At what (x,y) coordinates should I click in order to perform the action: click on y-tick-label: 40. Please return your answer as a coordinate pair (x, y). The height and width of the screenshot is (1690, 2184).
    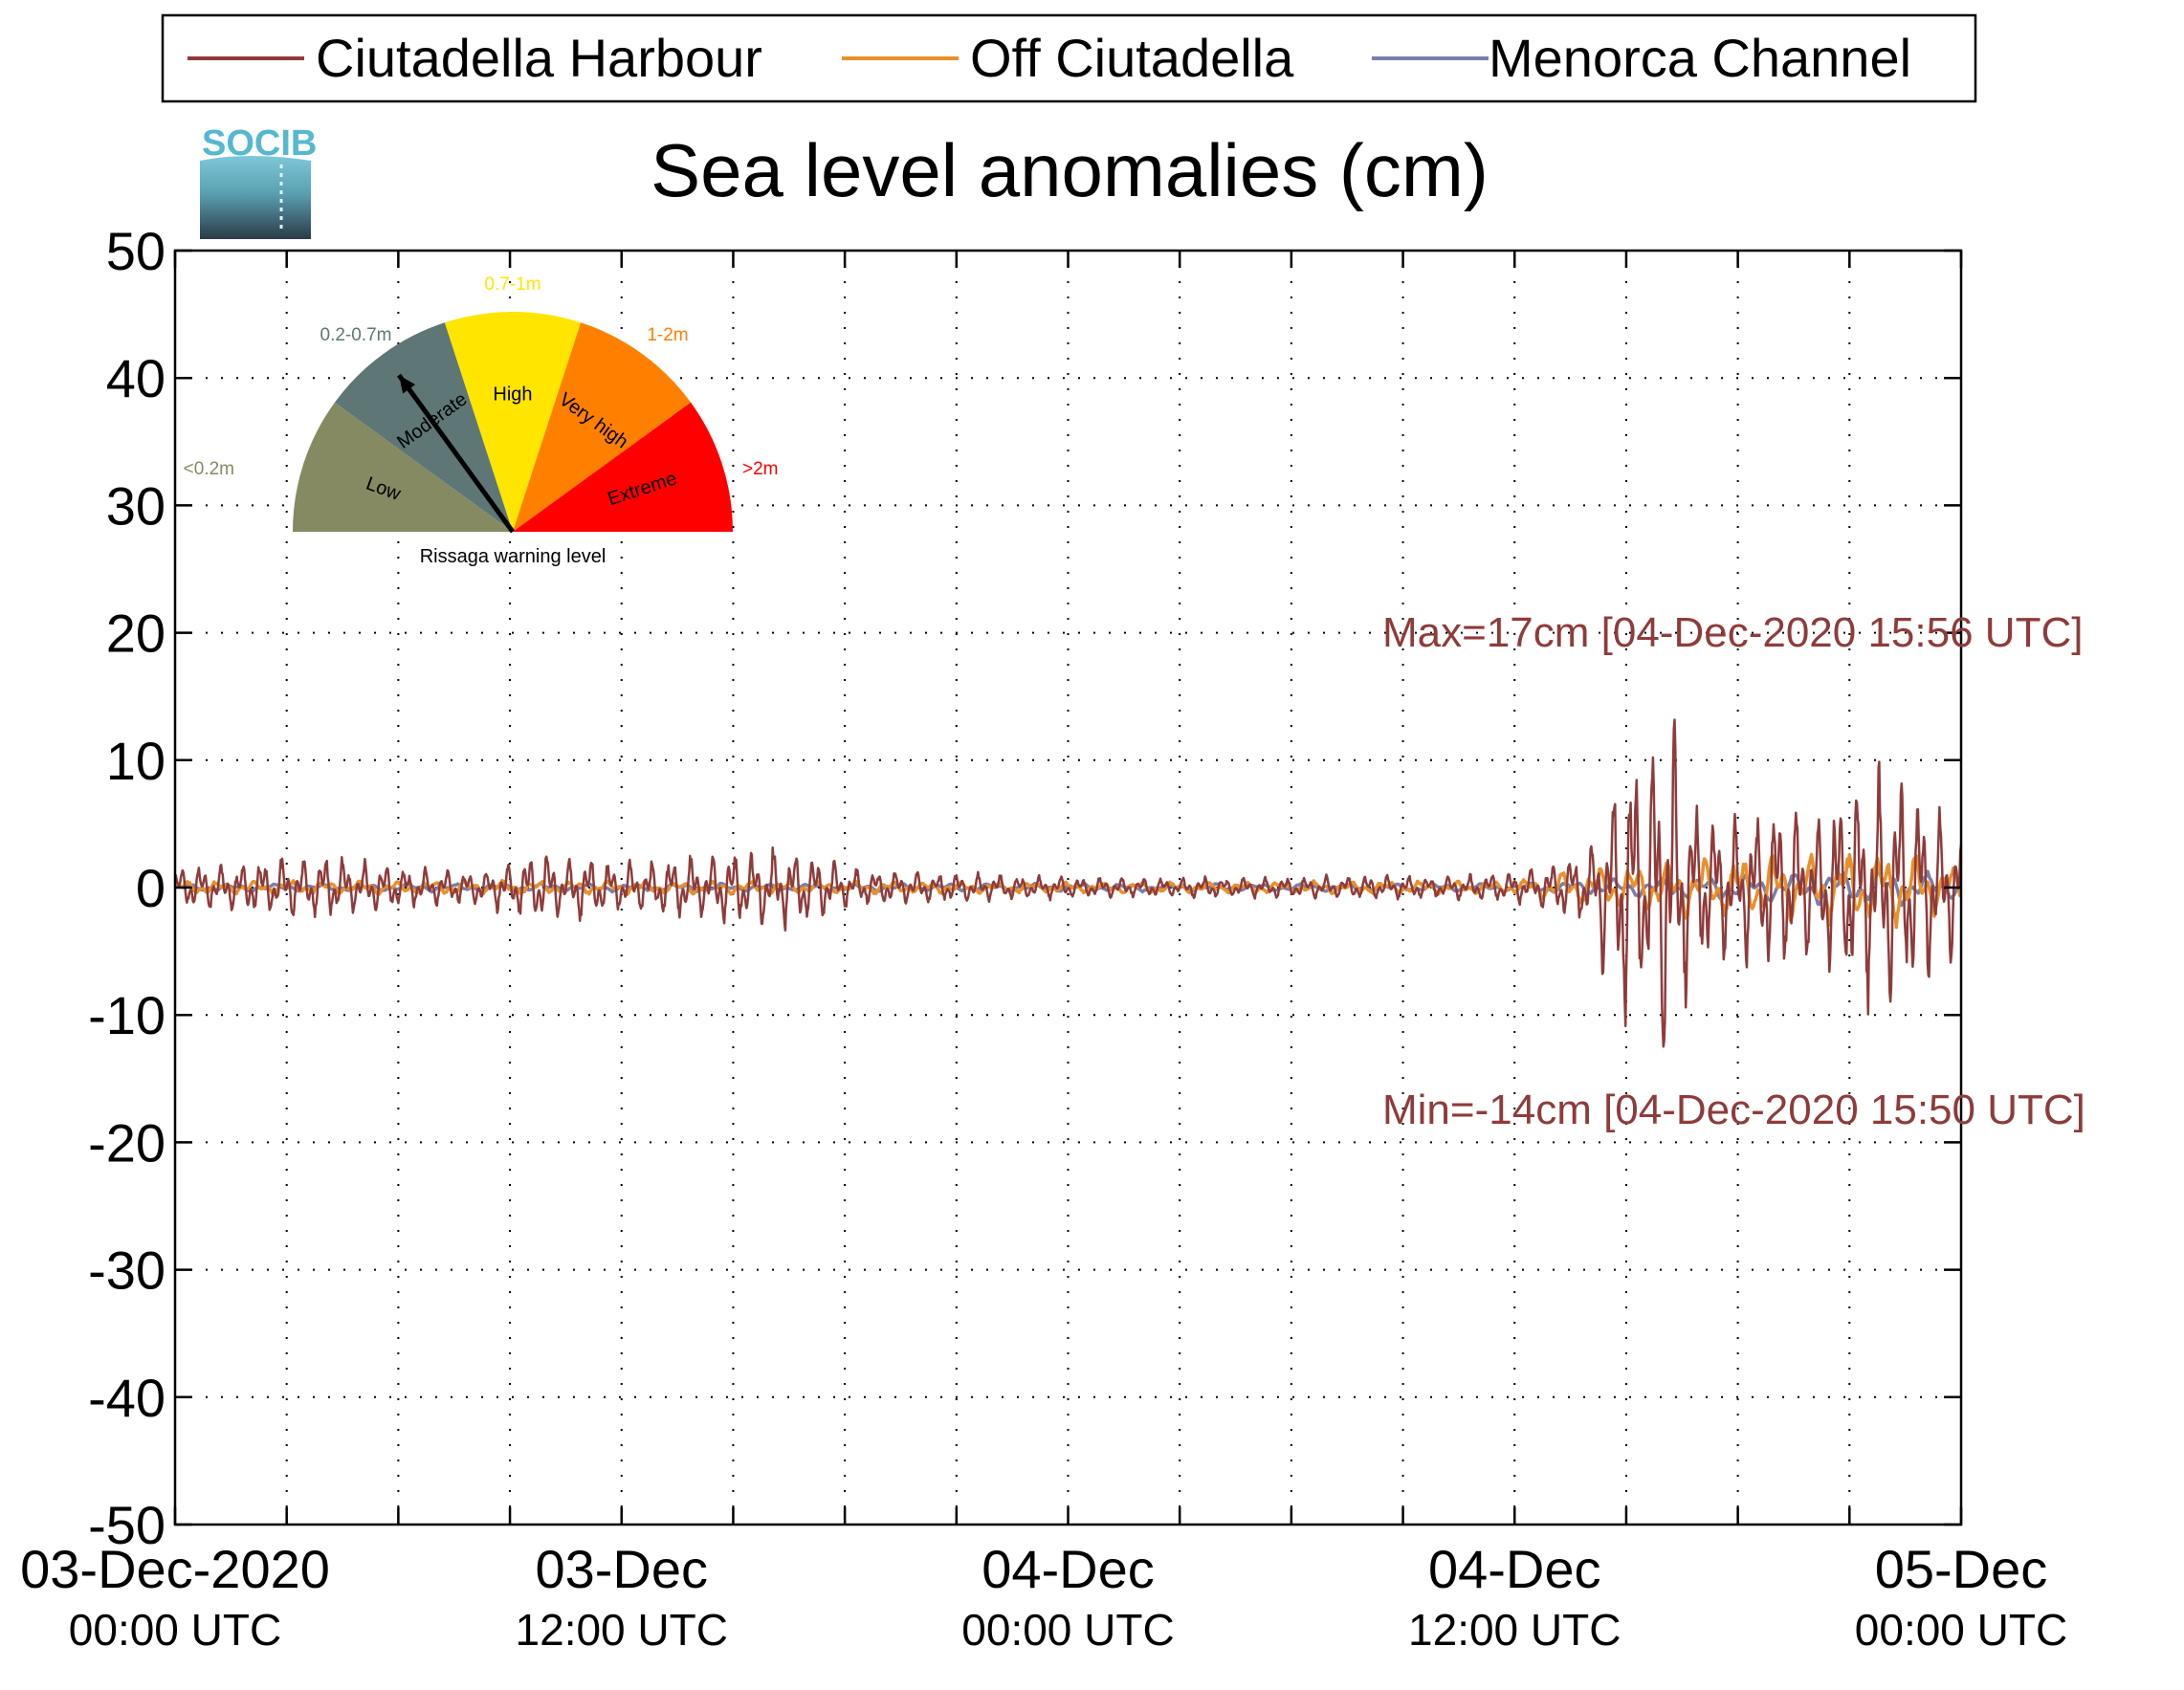
    Looking at the image, I should click on (135, 378).